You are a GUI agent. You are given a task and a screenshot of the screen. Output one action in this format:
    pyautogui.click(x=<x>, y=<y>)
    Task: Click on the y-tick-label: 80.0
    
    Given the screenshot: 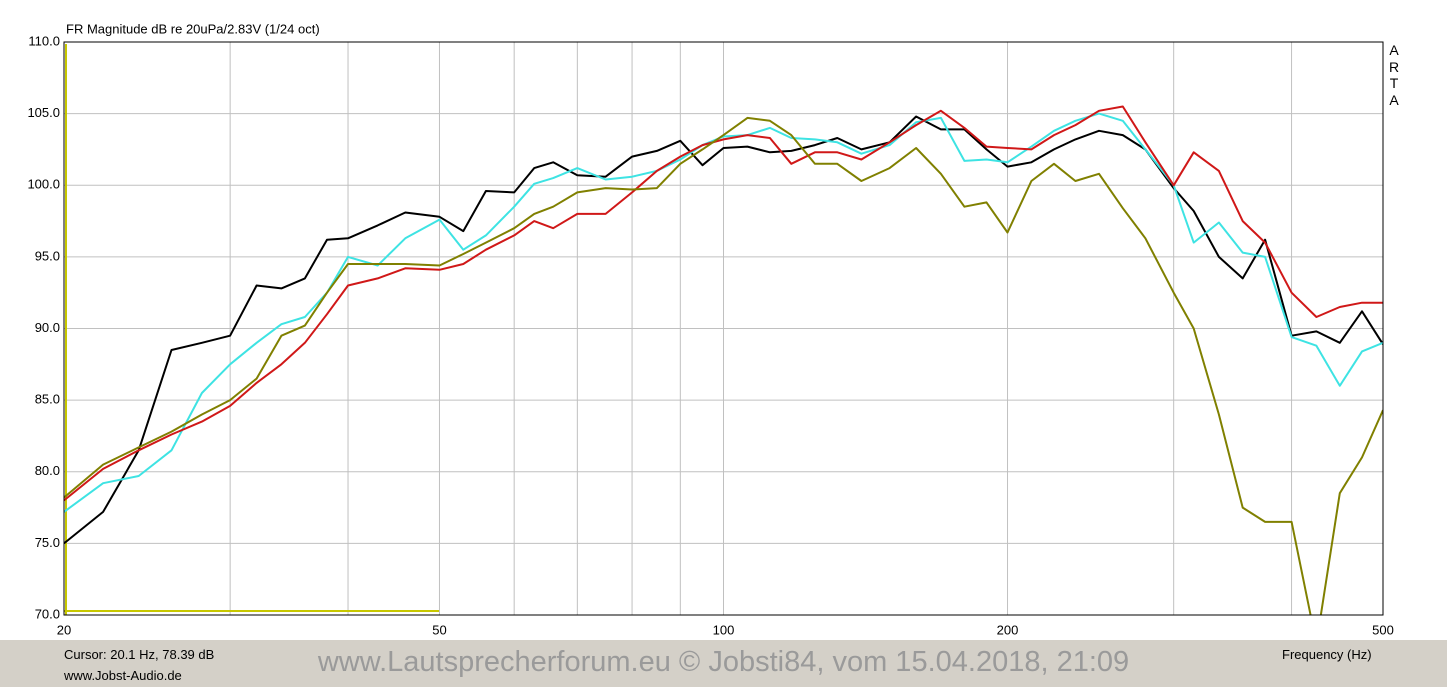 What is the action you would take?
    pyautogui.click(x=47, y=470)
    